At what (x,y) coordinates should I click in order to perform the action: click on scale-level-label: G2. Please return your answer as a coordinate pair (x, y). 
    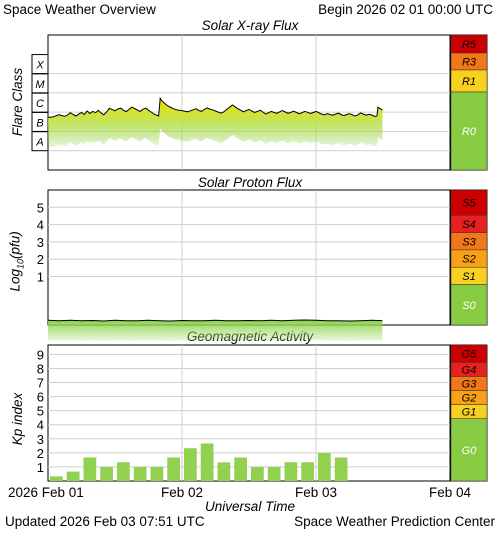
    Looking at the image, I should click on (469, 399).